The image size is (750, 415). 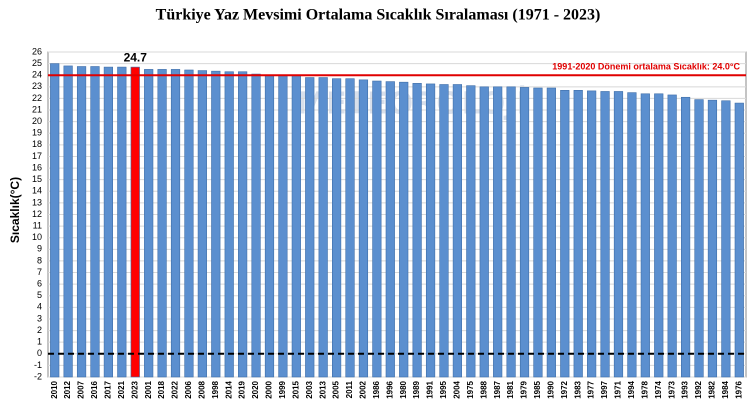 What do you see at coordinates (295, 389) in the screenshot?
I see `x-tick-label: 2015` at bounding box center [295, 389].